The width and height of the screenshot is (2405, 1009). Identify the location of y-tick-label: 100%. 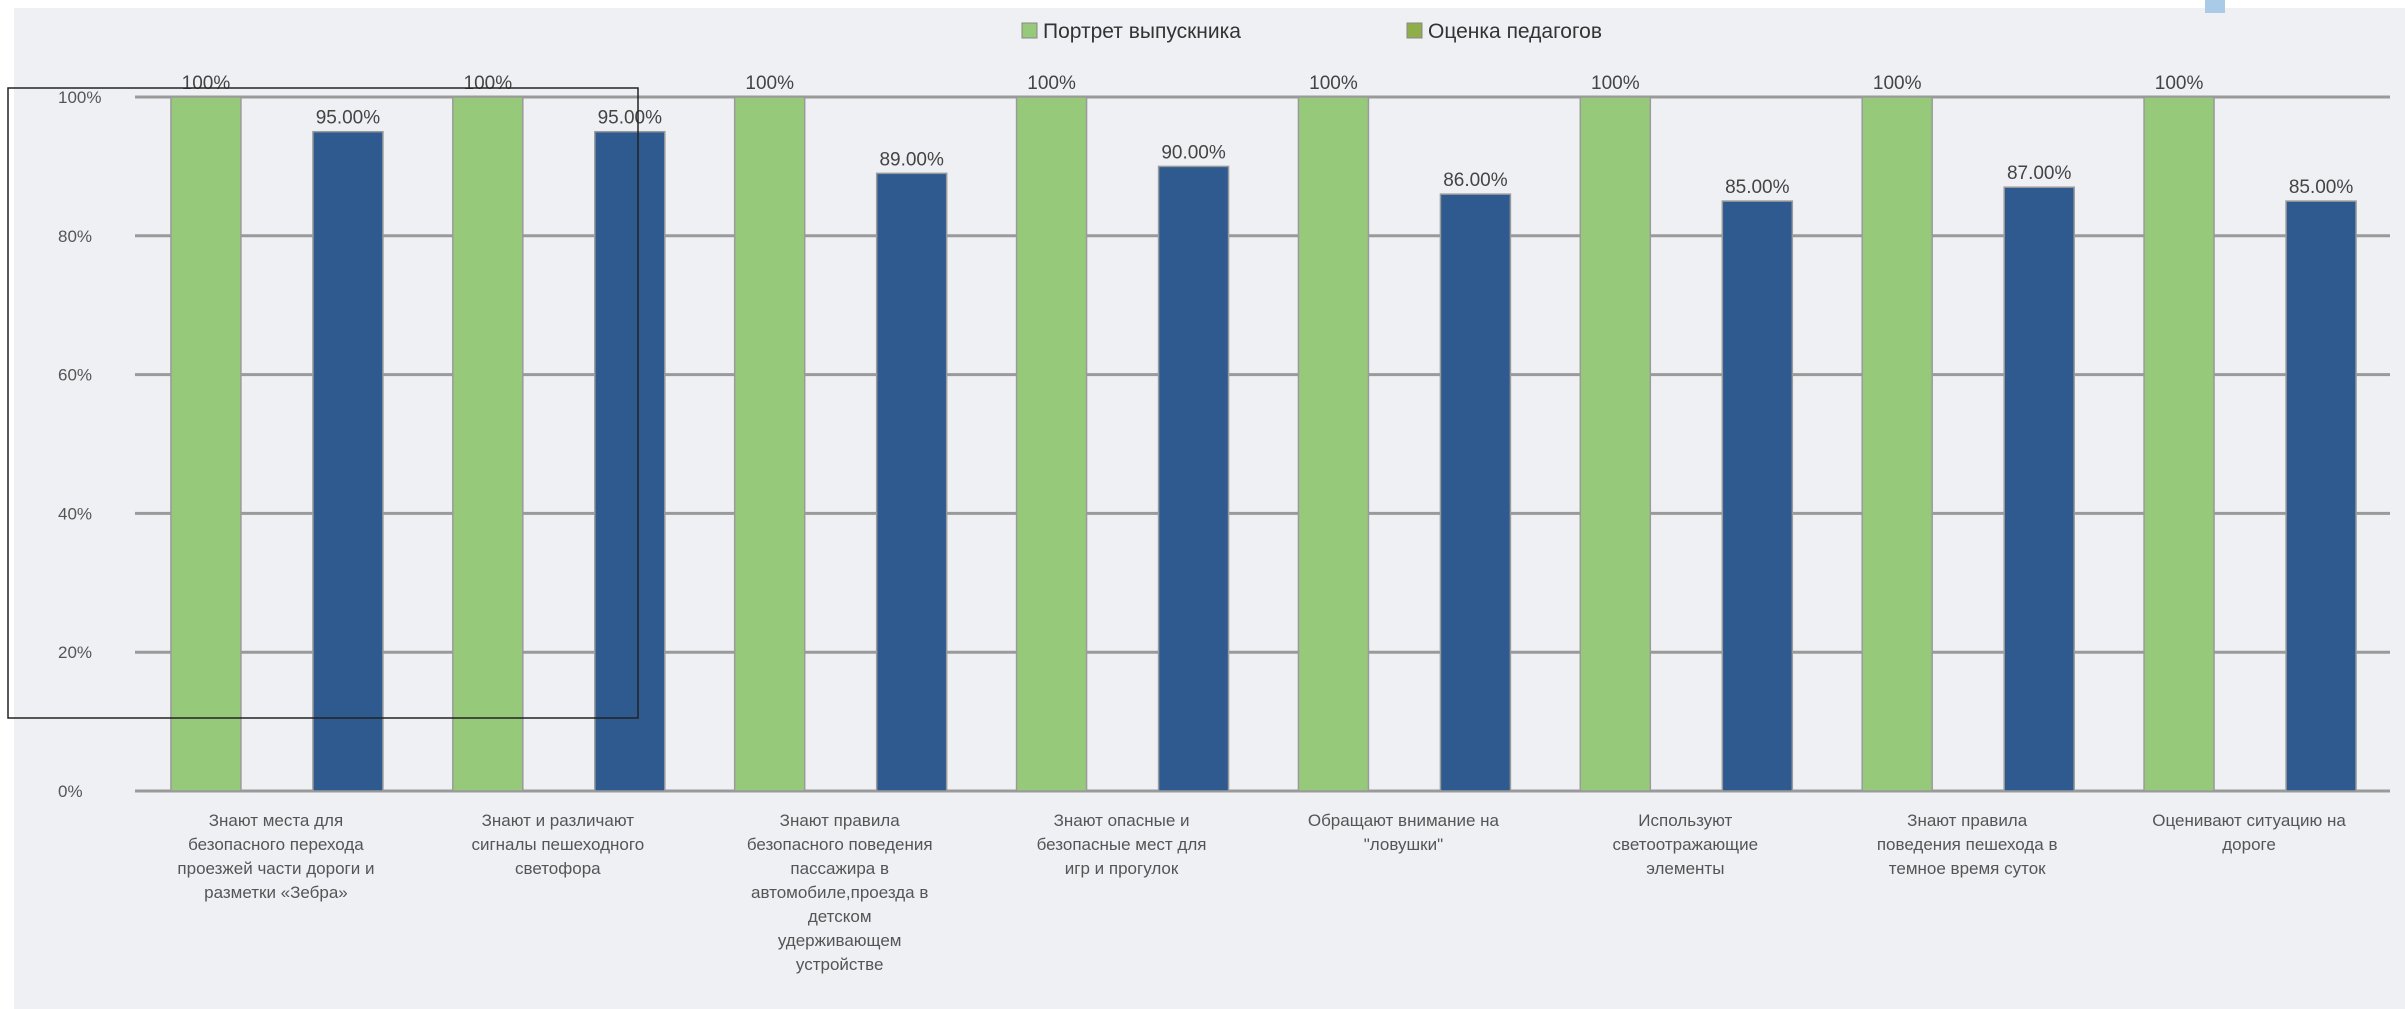
(79, 97).